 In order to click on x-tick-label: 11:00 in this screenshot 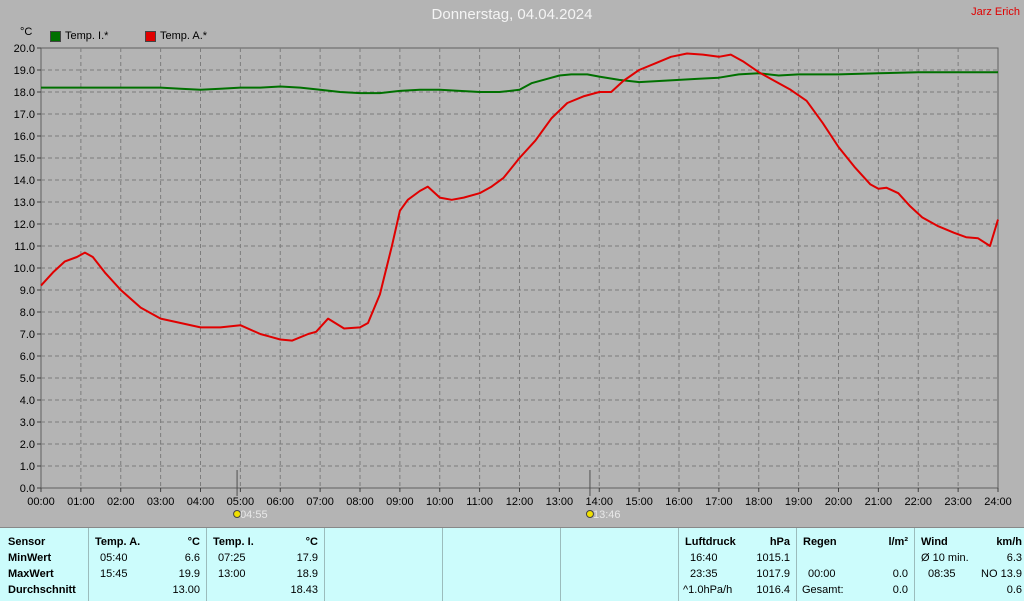, I will do `click(479, 502)`.